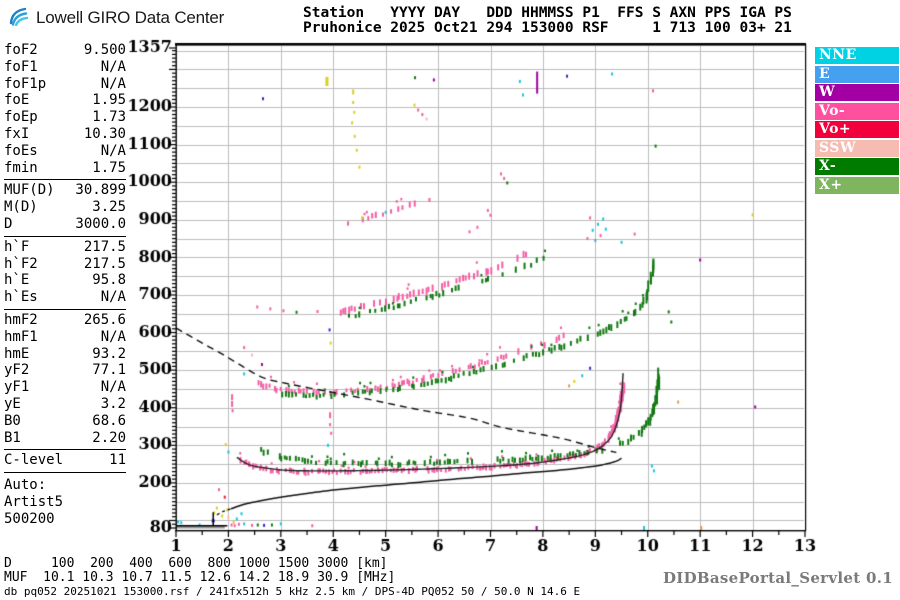  I want to click on direction-legend: NNE E W Vo- Vo+ SSW X- X+, so click(857, 121).